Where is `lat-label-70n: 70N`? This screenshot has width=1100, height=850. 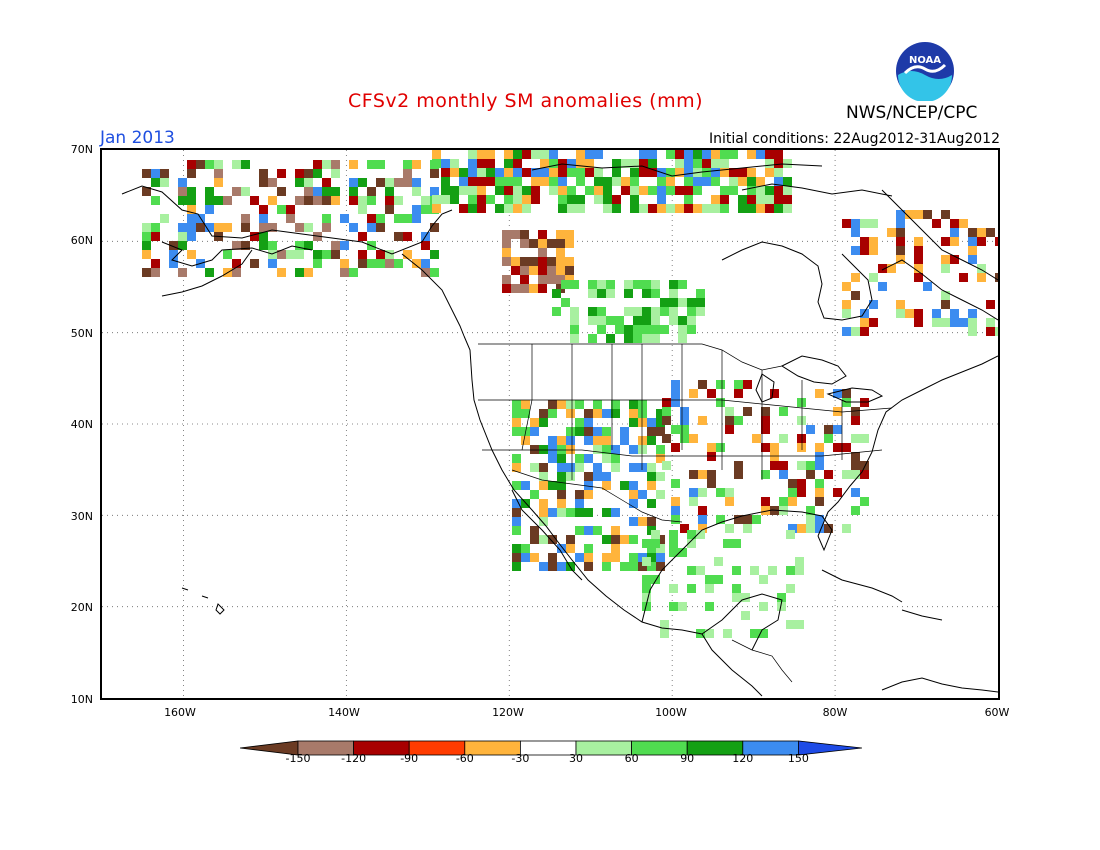
lat-label-70n: 70N is located at coordinates (81, 149).